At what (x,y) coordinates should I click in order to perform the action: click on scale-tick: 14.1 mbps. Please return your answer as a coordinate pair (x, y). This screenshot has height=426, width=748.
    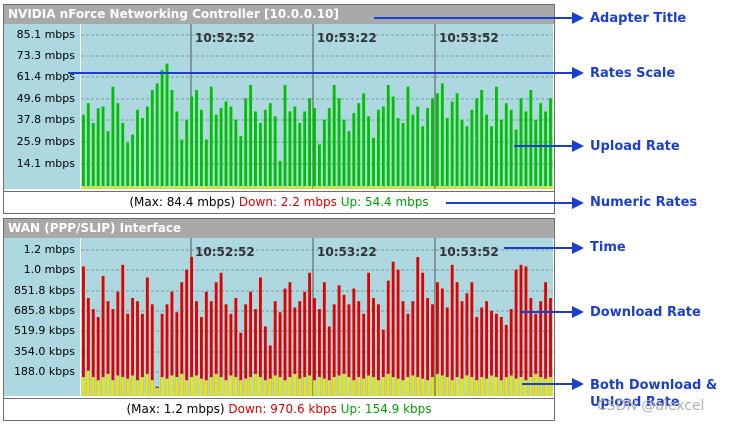
    Looking at the image, I should click on (45, 163).